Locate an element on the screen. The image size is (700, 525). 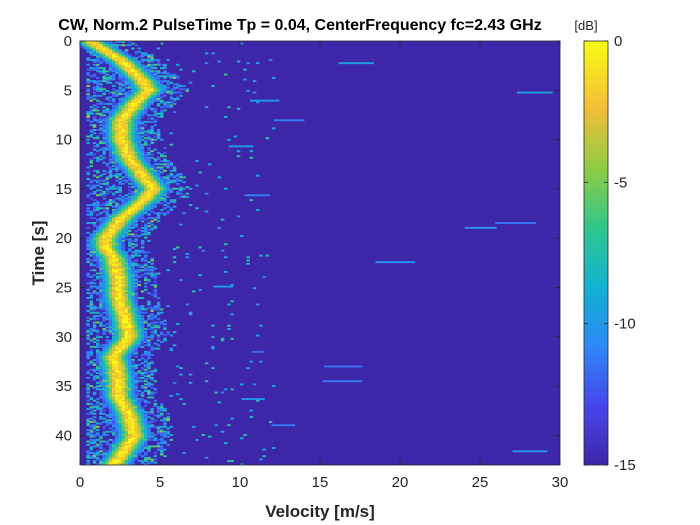
y-tick-label: 0 is located at coordinates (68, 41).